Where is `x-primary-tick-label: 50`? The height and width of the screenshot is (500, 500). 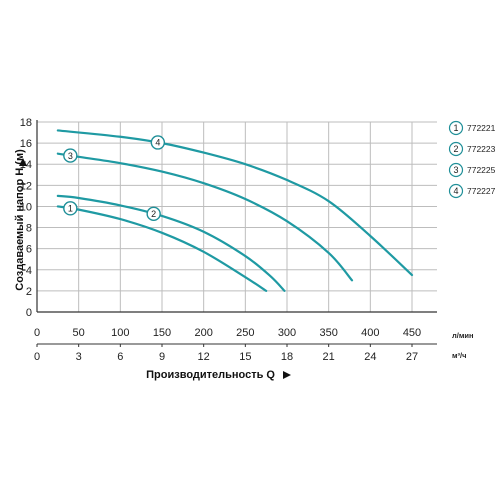 x-primary-tick-label: 50 is located at coordinates (79, 333).